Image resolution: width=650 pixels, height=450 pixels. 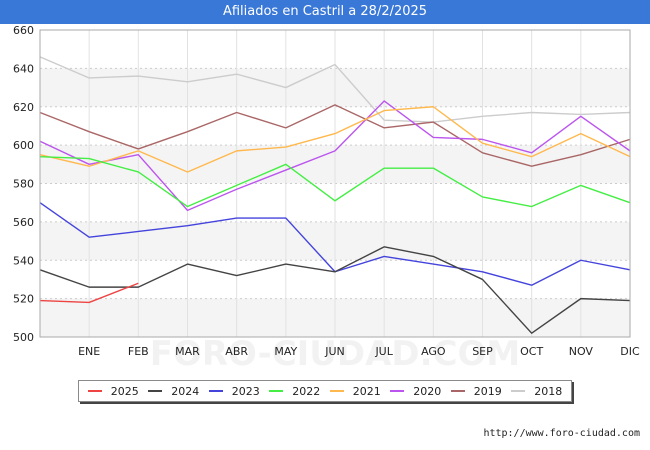 I want to click on x-tick-label: JUL, so click(x=383, y=351).